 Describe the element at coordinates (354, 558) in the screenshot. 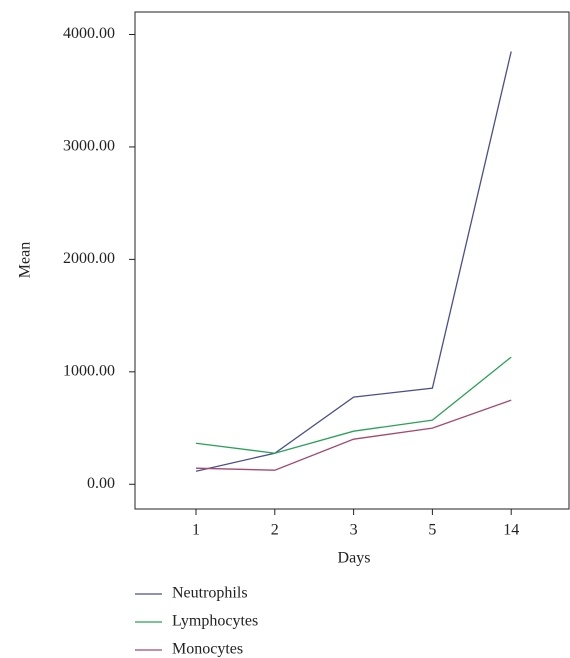

I see `x-axis-label: Days` at that location.